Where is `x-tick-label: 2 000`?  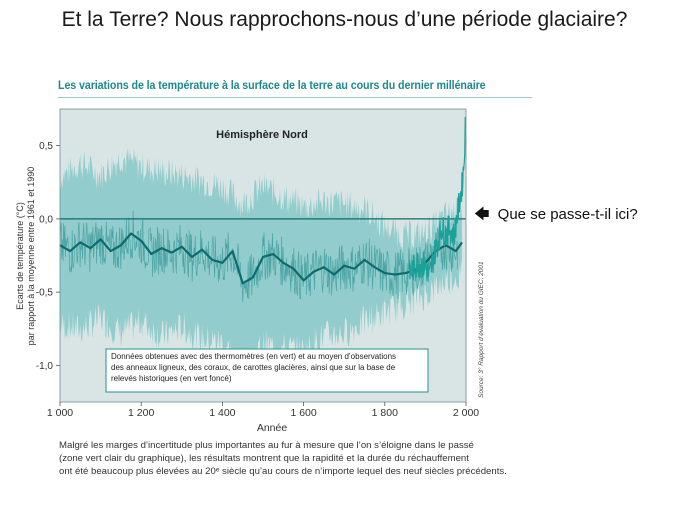
x-tick-label: 2 000 is located at coordinates (466, 413).